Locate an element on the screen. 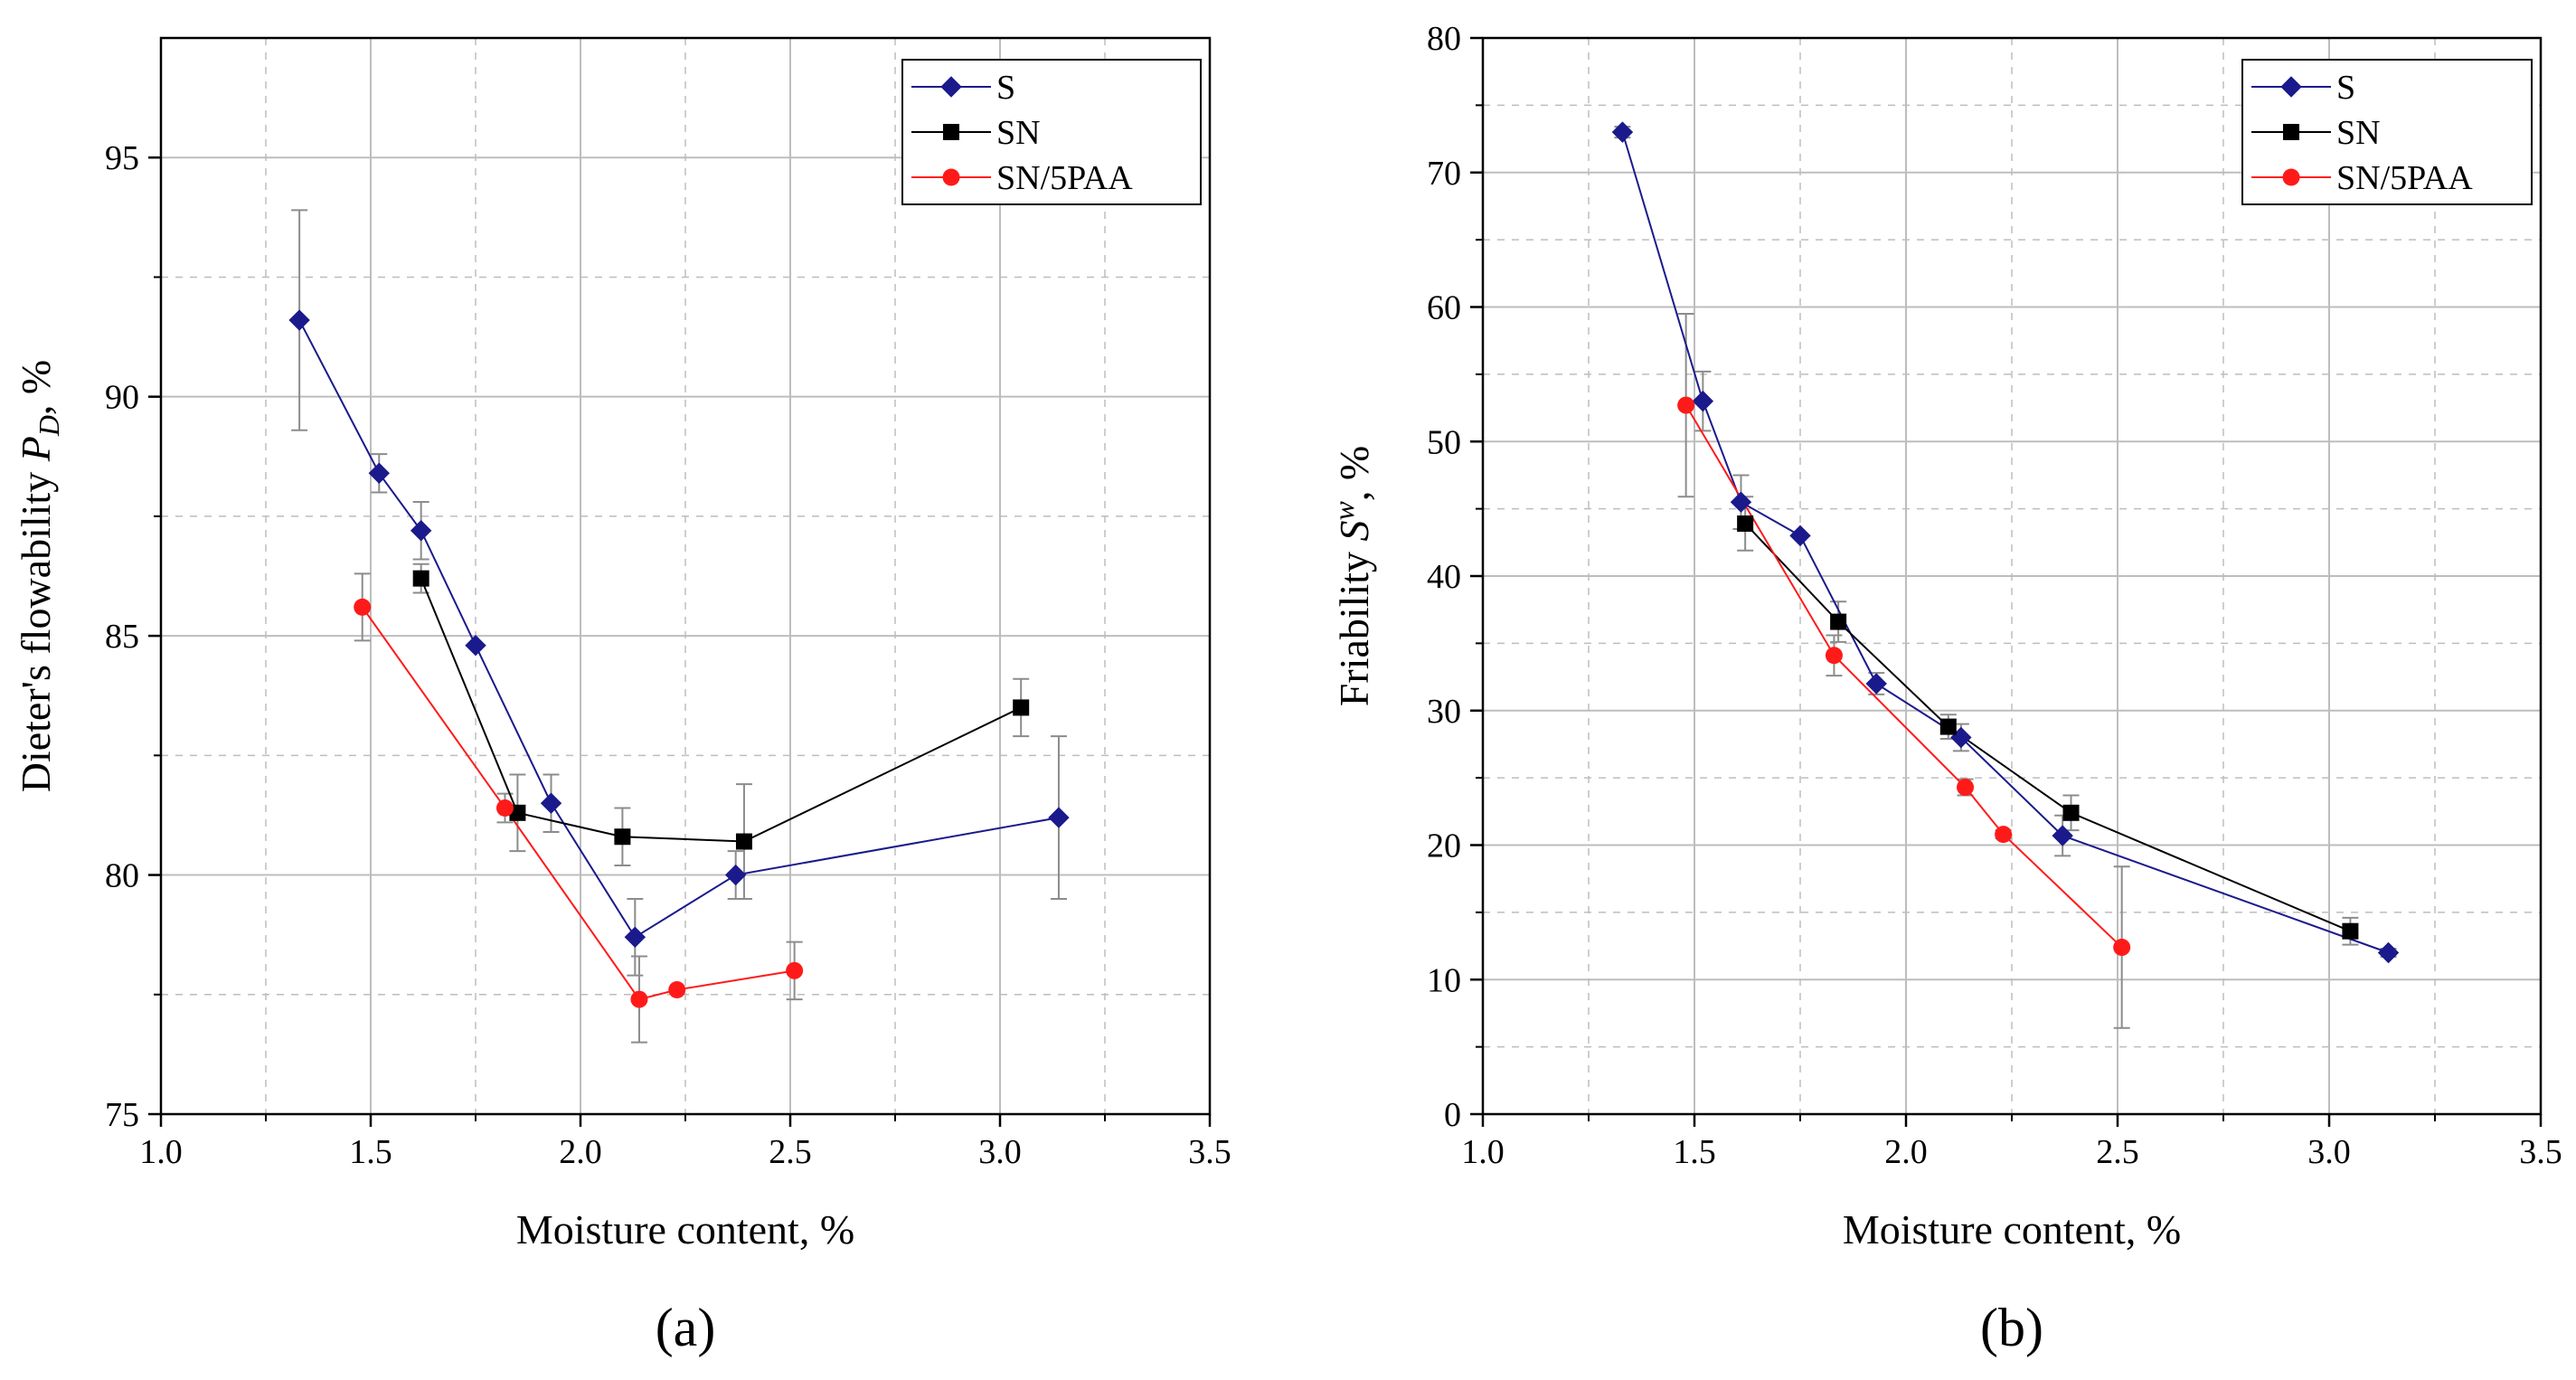 This screenshot has width=2576, height=1380. y-tick-label: 60 is located at coordinates (1444, 308).